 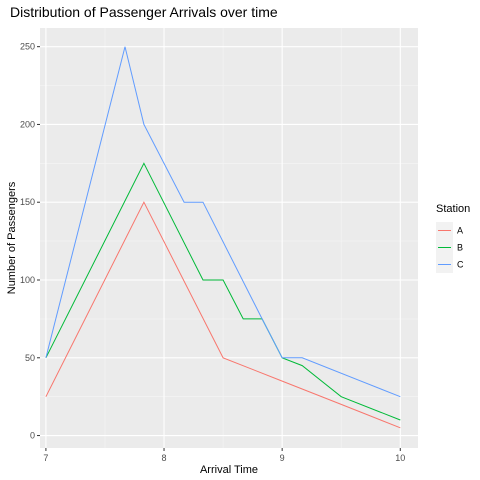 I want to click on y-tick-label: 200, so click(x=27, y=124).